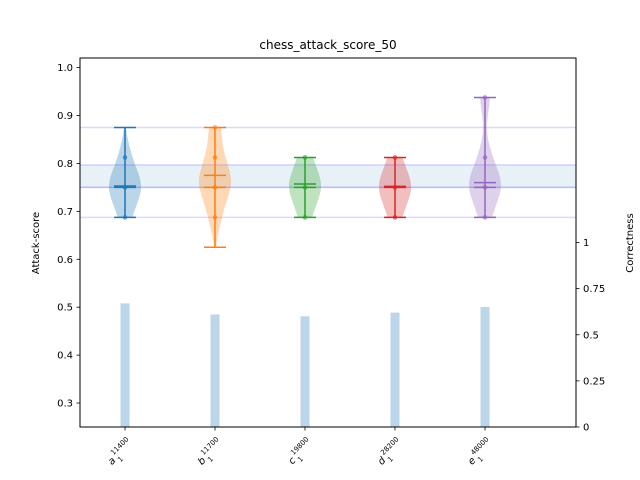 The width and height of the screenshot is (640, 480). I want to click on y-tick-label: 0.3, so click(65, 404).